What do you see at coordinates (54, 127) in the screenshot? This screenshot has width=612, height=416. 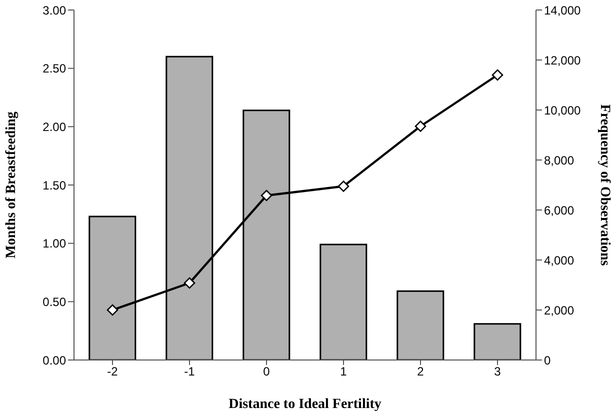 I see `y-tick-label: 2.00` at bounding box center [54, 127].